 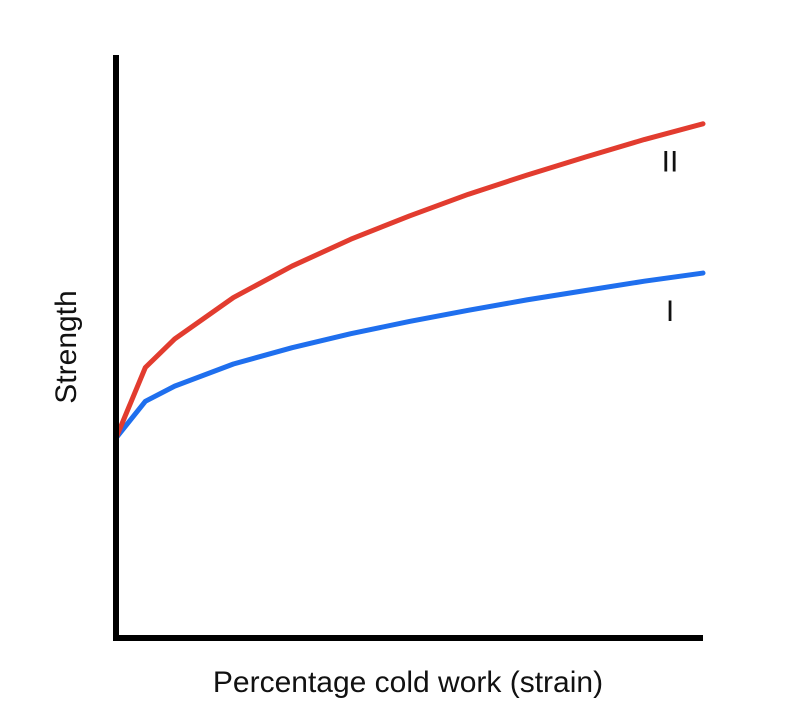 What do you see at coordinates (66, 346) in the screenshot?
I see `y-axis-label: Strength` at bounding box center [66, 346].